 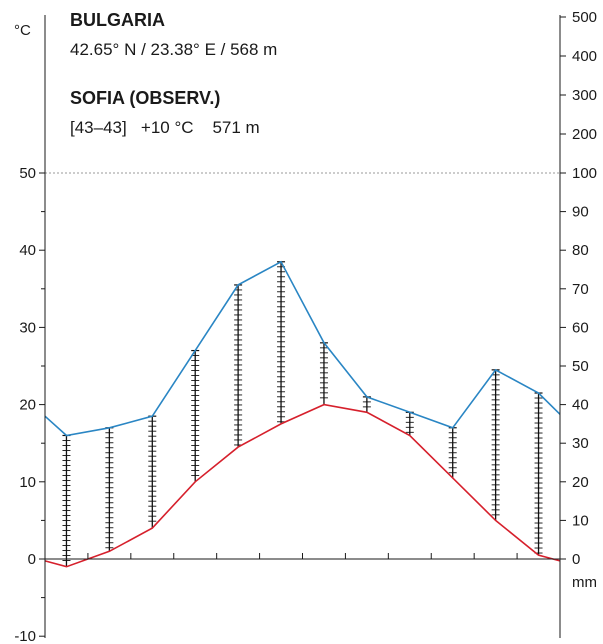 What do you see at coordinates (145, 98) in the screenshot?
I see `station-name: SOFIA (OBSERV.)` at bounding box center [145, 98].